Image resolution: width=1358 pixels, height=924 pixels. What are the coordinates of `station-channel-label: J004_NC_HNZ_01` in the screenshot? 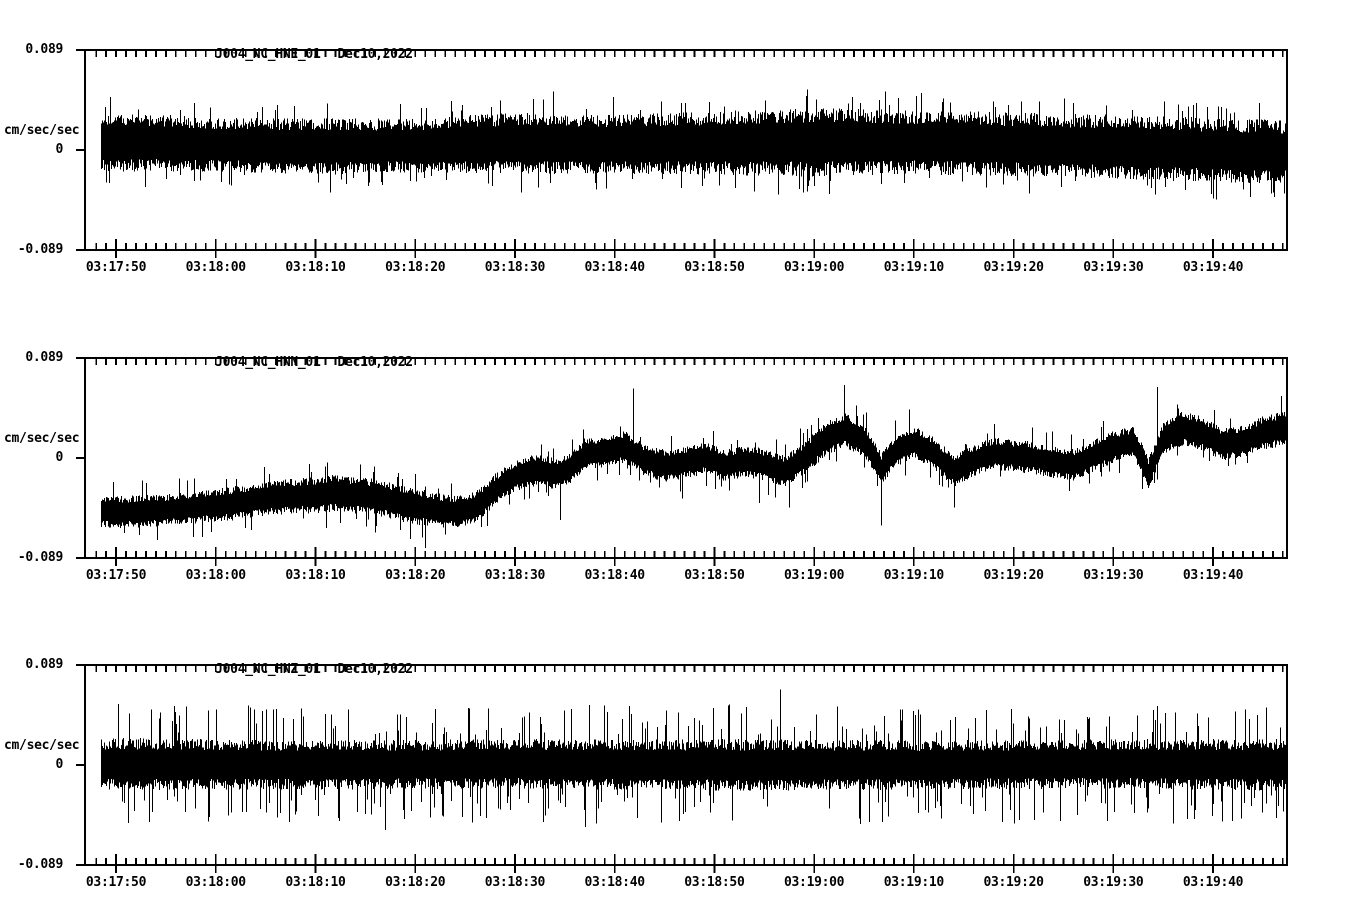 It's located at (268, 669).